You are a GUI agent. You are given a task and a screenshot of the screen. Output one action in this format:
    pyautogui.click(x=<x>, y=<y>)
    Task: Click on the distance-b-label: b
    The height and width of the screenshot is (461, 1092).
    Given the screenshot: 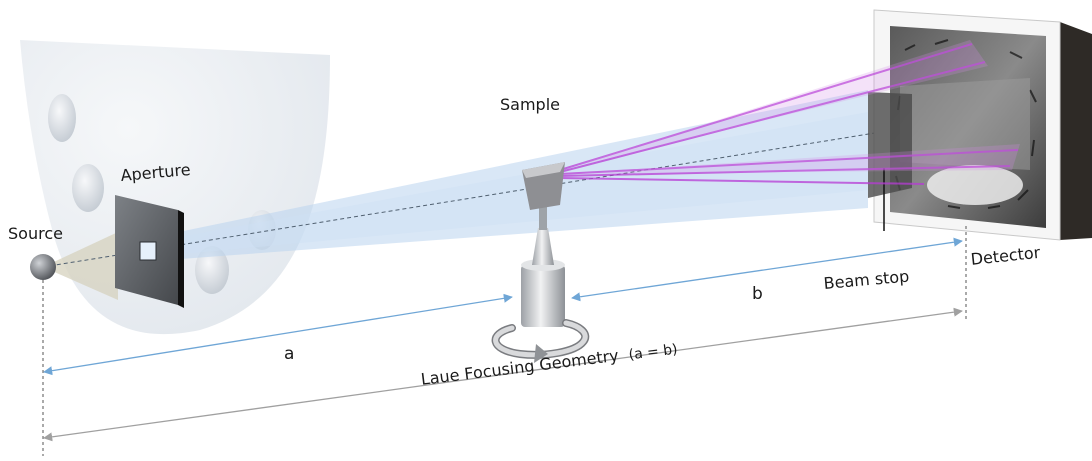 What is the action you would take?
    pyautogui.click(x=757, y=294)
    